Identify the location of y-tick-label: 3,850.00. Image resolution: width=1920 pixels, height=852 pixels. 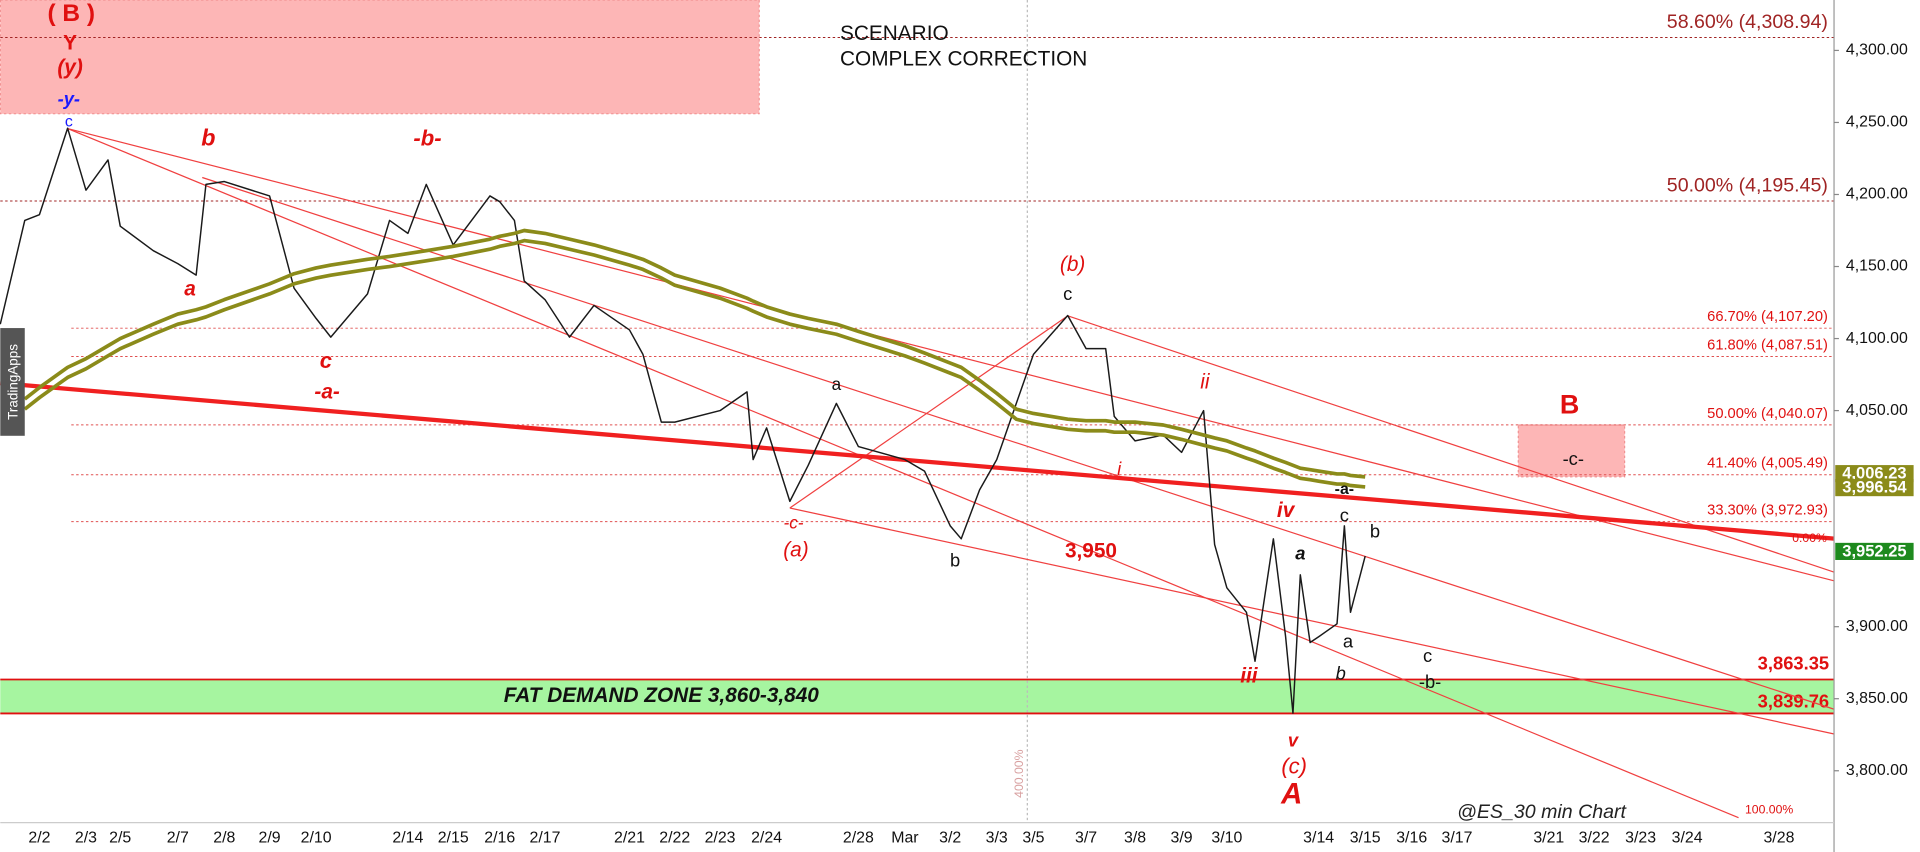
(1877, 698).